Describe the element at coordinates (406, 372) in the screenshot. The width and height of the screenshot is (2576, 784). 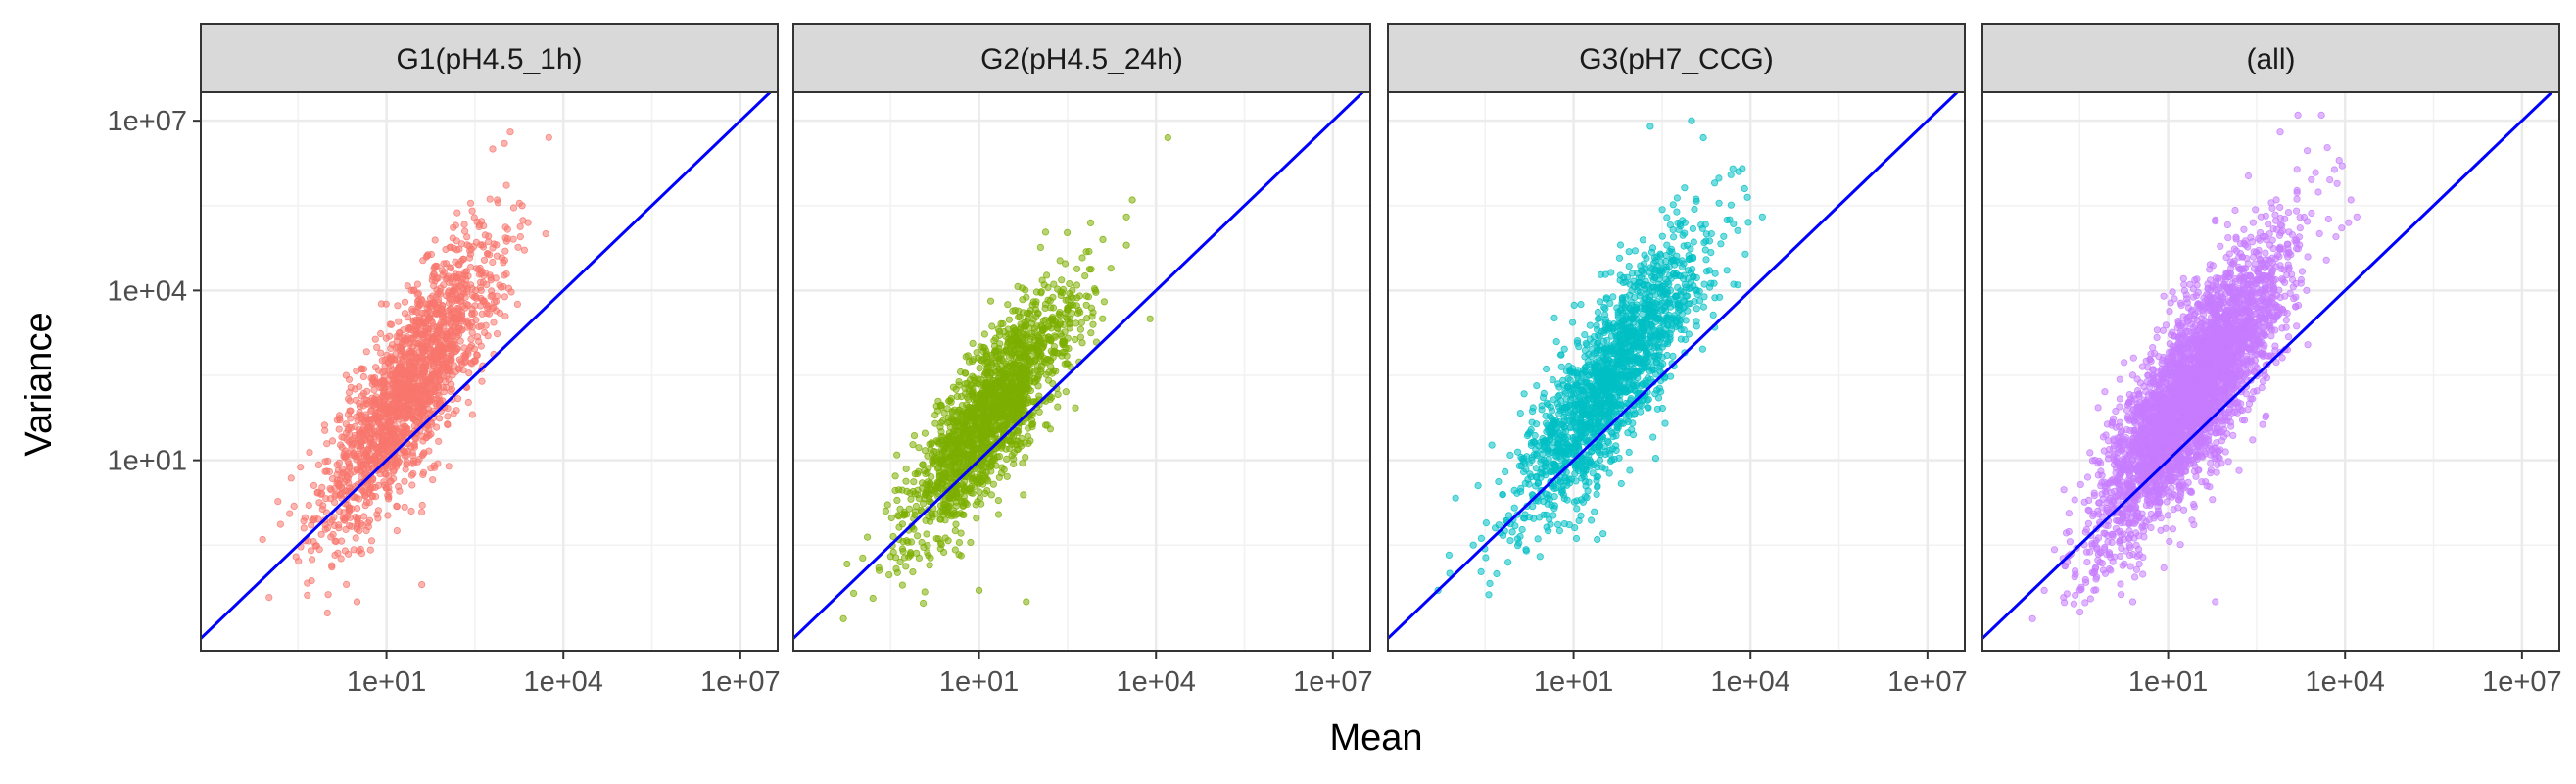
I see `point-series` at that location.